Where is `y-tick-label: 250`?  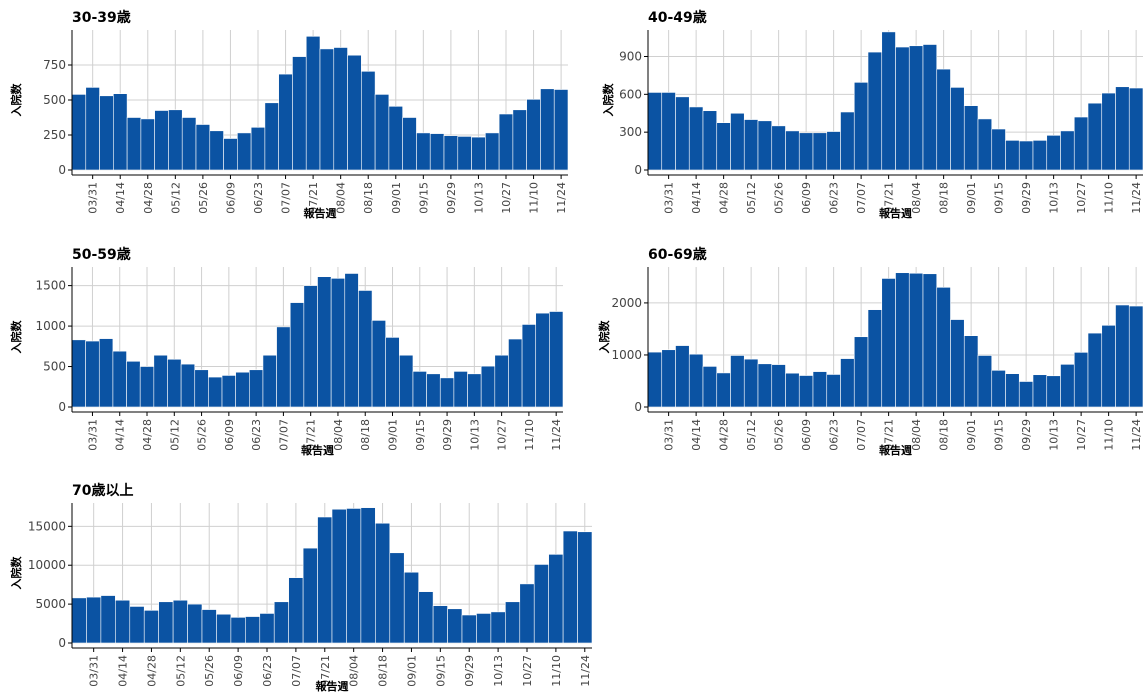
y-tick-label: 250 is located at coordinates (54, 135).